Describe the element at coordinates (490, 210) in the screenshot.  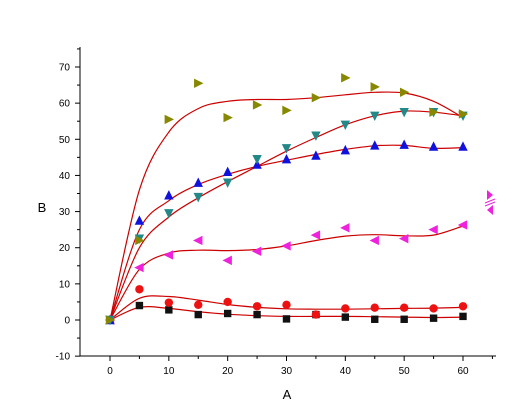
I see `legend-marker-triangle-left` at that location.